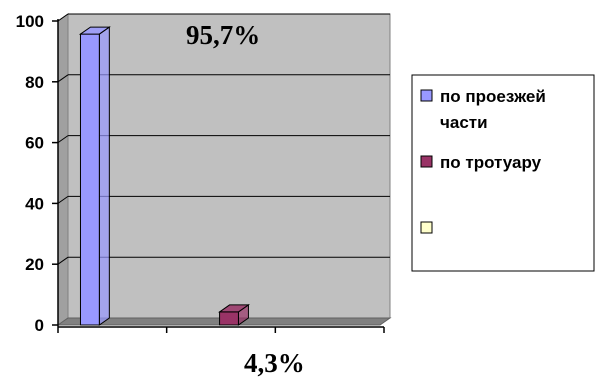 This screenshot has width=599, height=379. I want to click on bar-1-top, so click(94, 30).